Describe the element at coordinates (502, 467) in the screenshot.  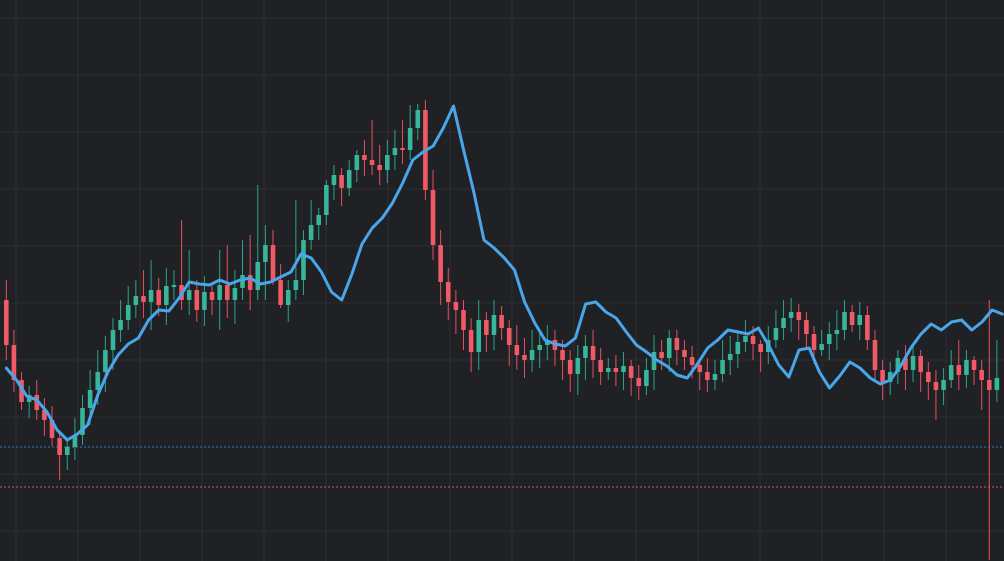
I see `reference-lines` at that location.